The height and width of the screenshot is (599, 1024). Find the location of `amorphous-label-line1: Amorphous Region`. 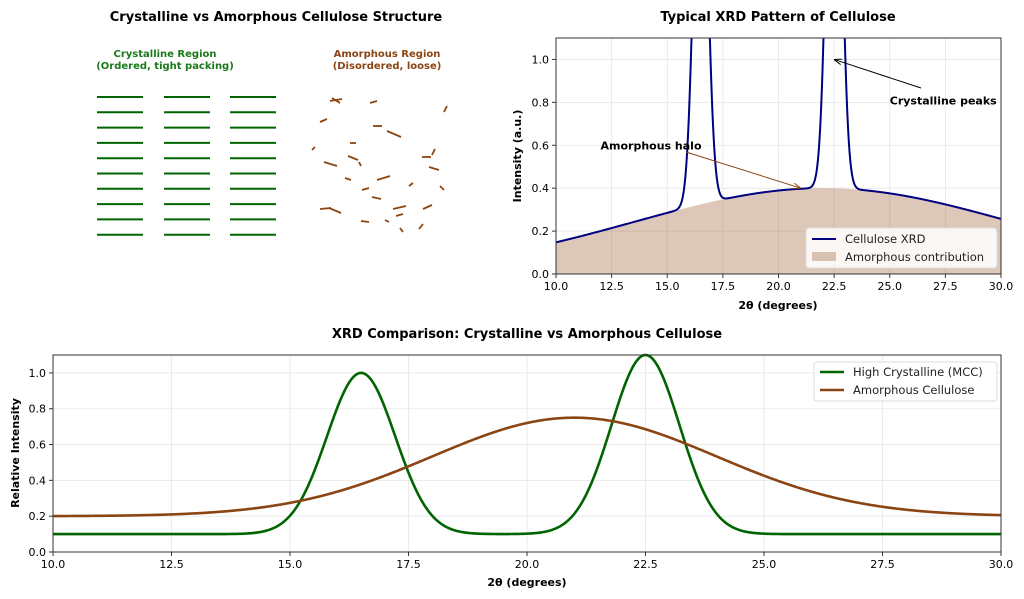

amorphous-label-line1: Amorphous Region is located at coordinates (387, 54).